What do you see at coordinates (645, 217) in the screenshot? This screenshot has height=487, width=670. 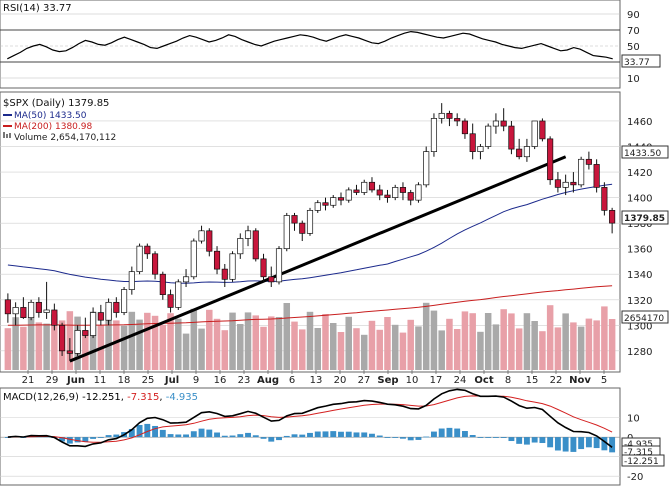 I see `last-price-box: 1379.85` at bounding box center [645, 217].